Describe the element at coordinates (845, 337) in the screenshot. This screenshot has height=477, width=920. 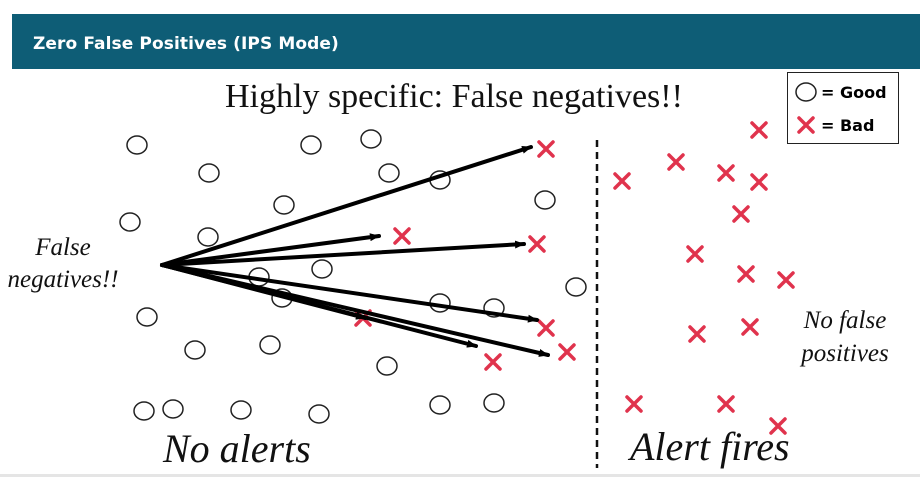
I see `no-false-positives-label: No false positives` at that location.